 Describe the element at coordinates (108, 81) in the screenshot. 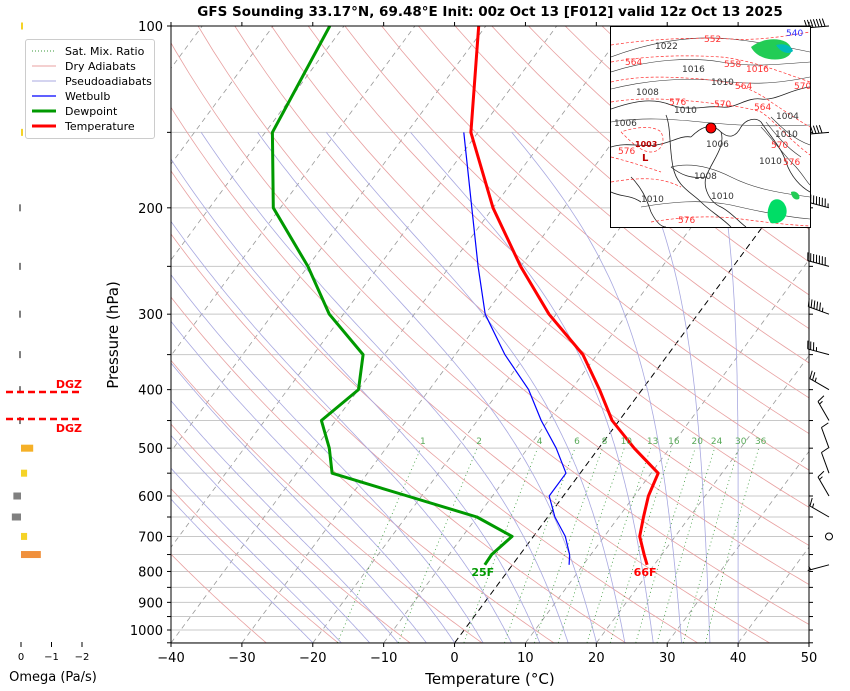

I see `legend-label: Pseudoadiabats` at that location.